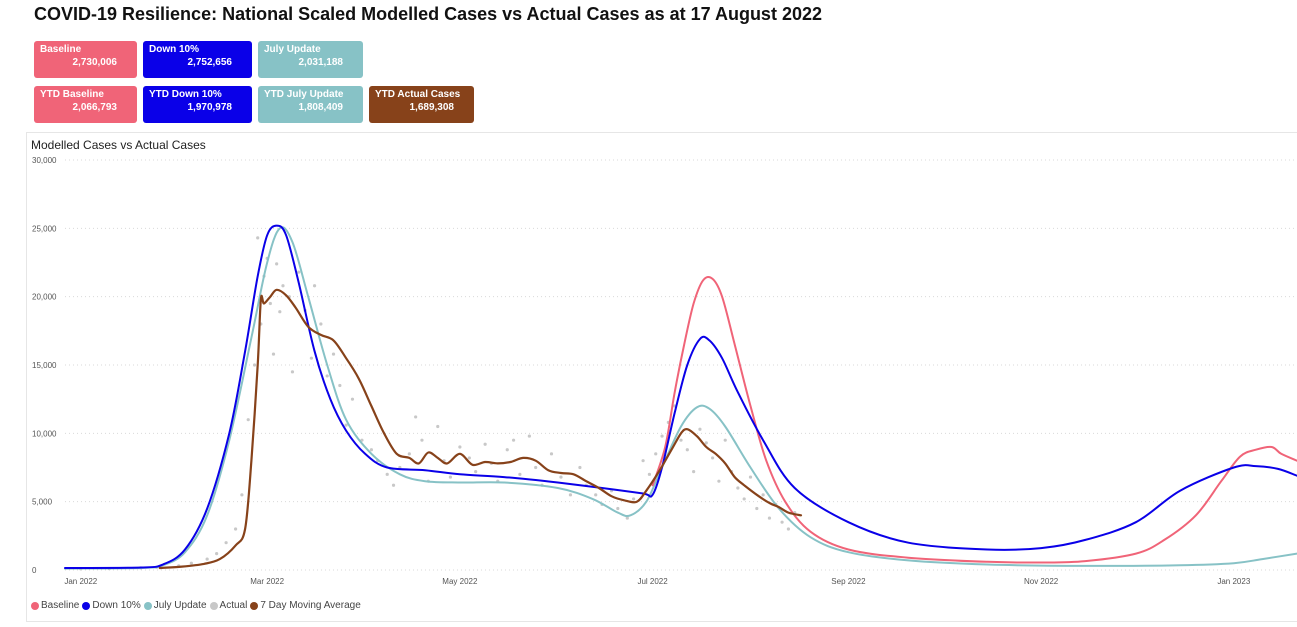  What do you see at coordinates (44, 297) in the screenshot?
I see `y-tick-label: 20,000` at bounding box center [44, 297].